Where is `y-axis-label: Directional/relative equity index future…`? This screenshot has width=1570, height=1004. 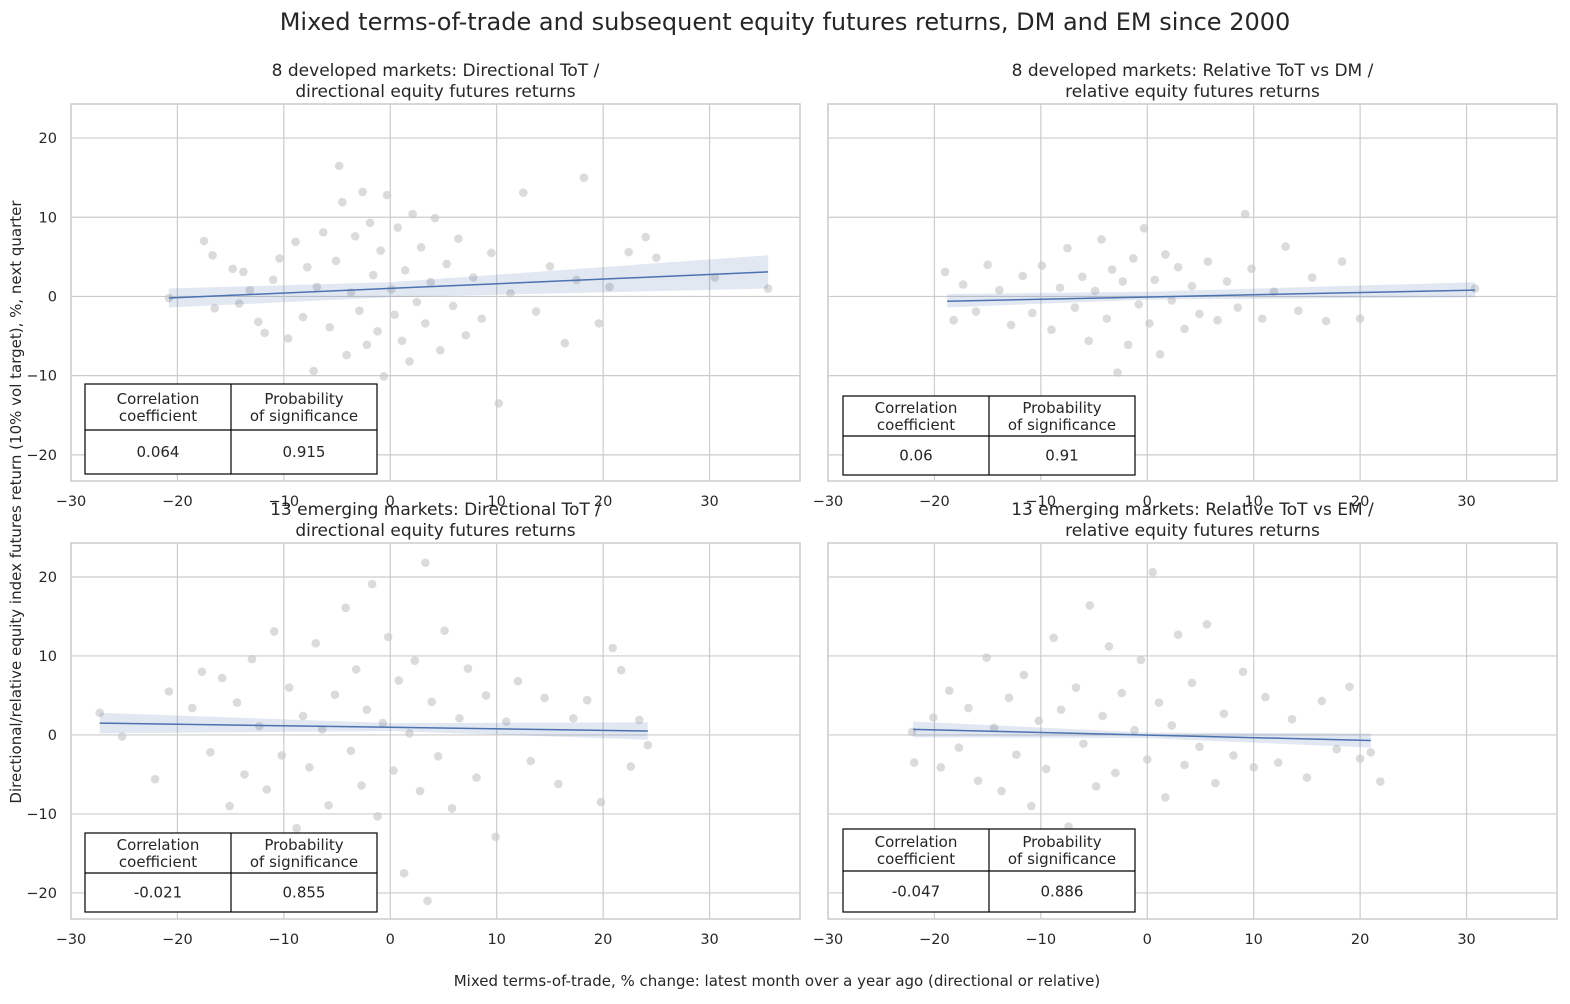 y-axis-label: Directional/relative equity index future… is located at coordinates (16, 502).